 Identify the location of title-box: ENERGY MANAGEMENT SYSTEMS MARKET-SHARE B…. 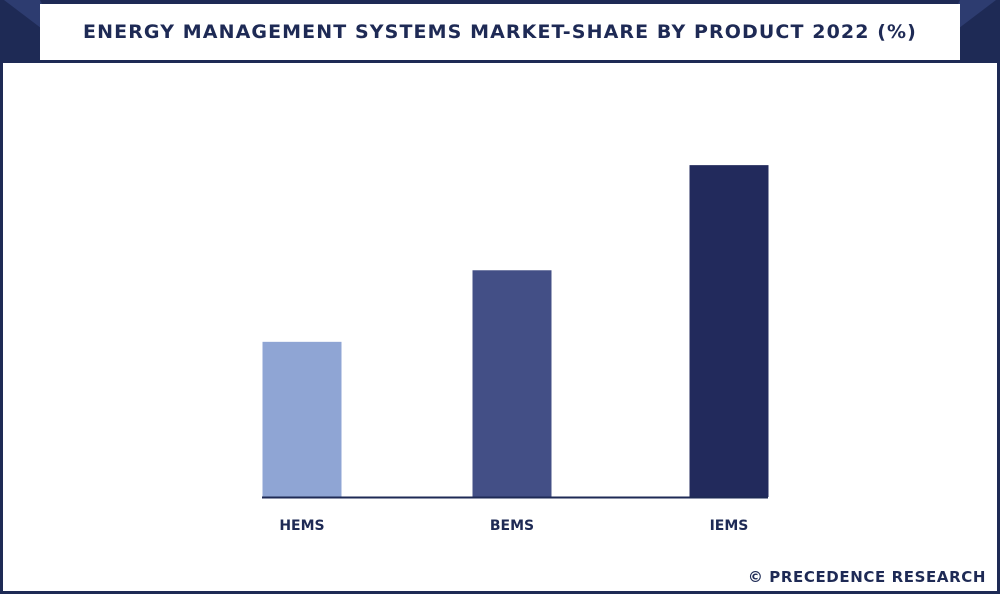
(500, 32).